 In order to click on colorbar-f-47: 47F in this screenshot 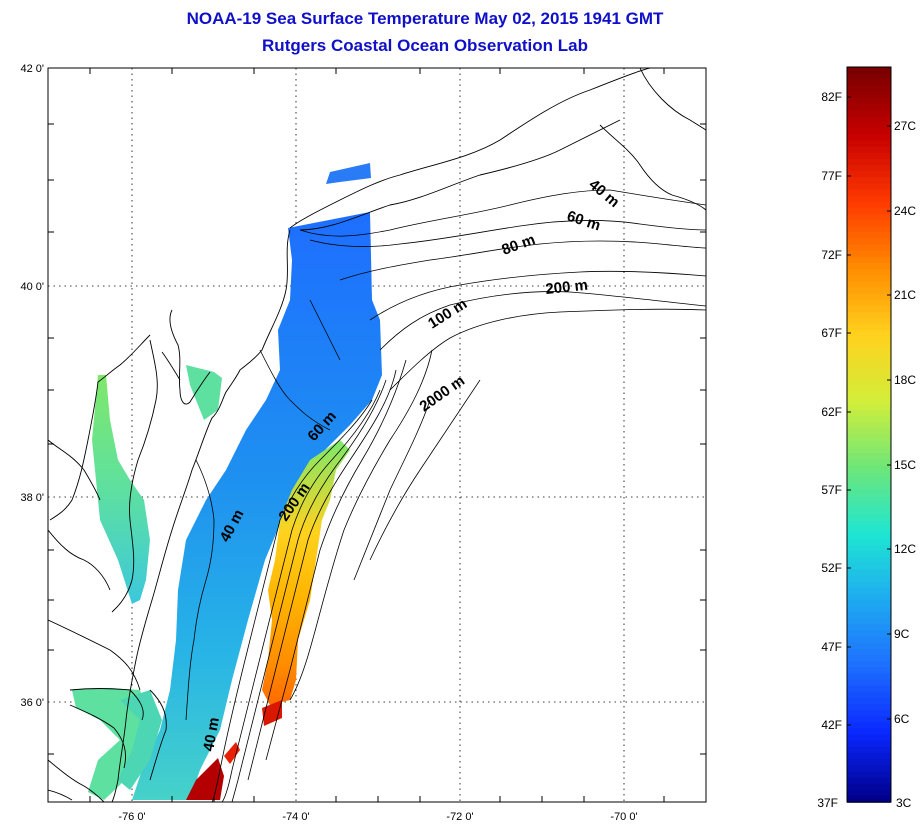, I will do `click(831, 647)`.